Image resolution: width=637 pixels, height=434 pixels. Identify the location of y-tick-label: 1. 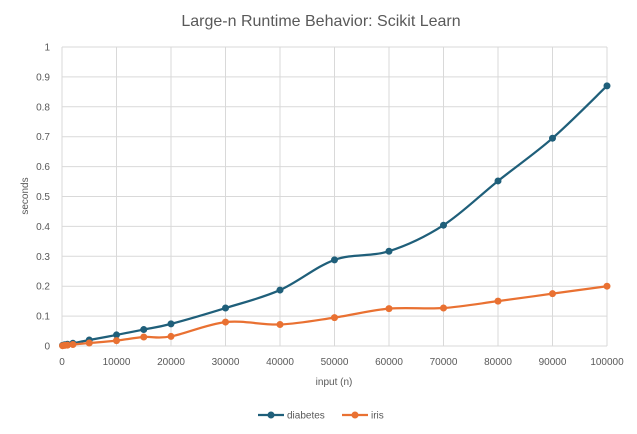
(47, 48).